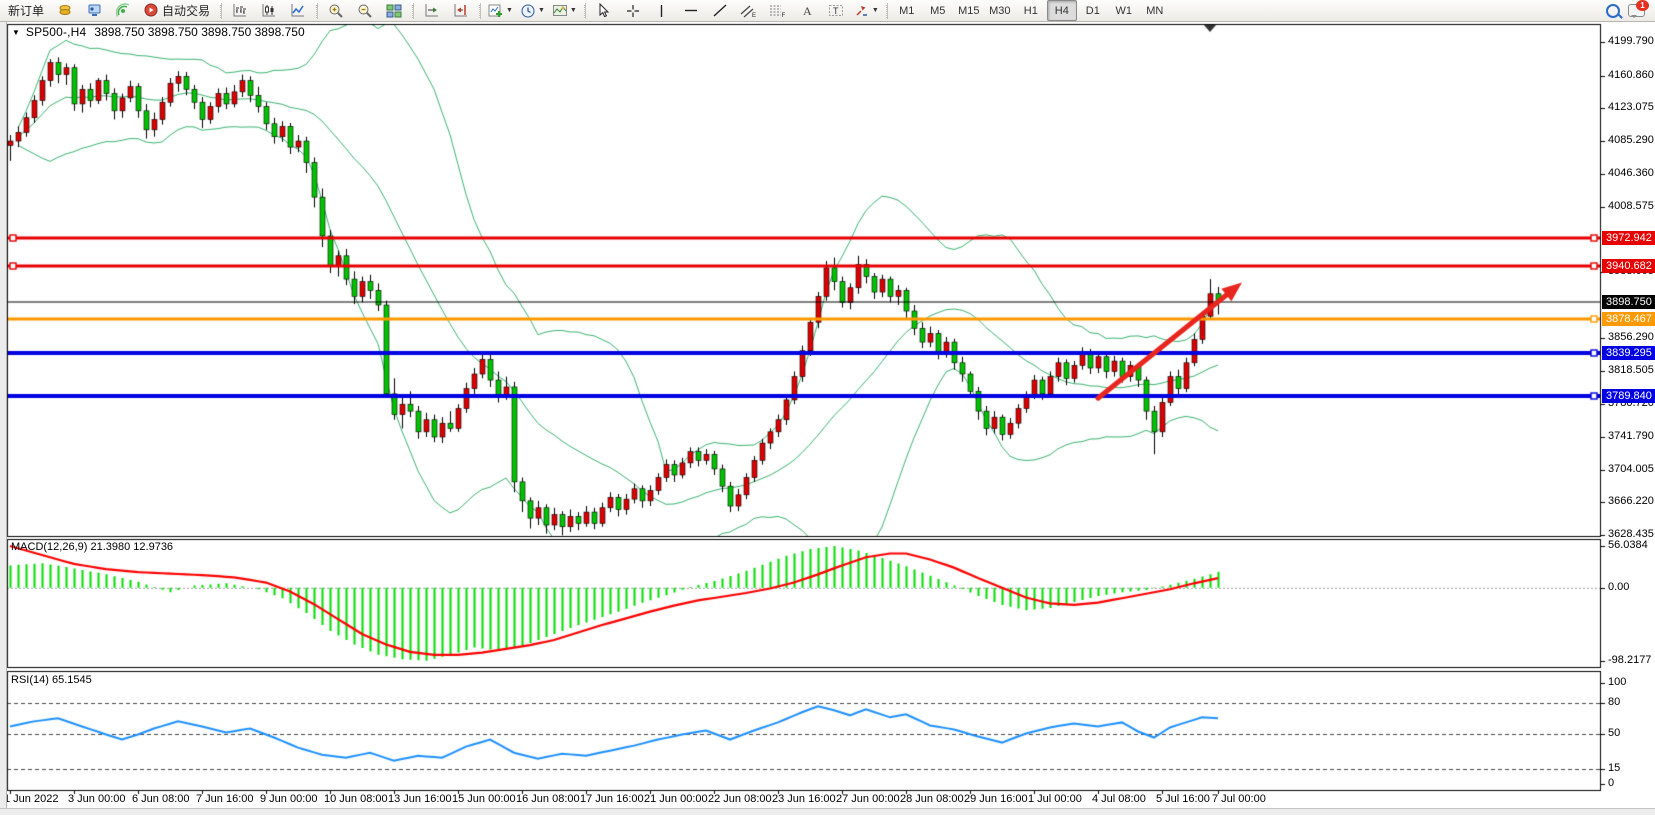  Describe the element at coordinates (240, 10) in the screenshot. I see `bar-chart-icon` at that location.